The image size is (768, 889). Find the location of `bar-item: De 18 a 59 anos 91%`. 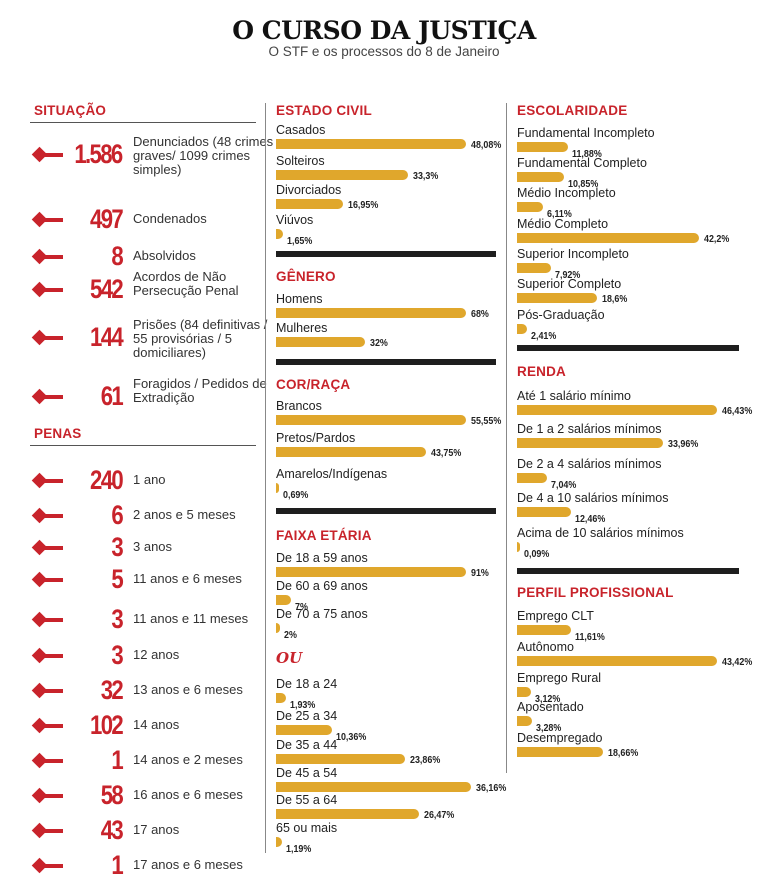

bar-item: De 18 a 59 anos 91% is located at coordinates (386, 566).